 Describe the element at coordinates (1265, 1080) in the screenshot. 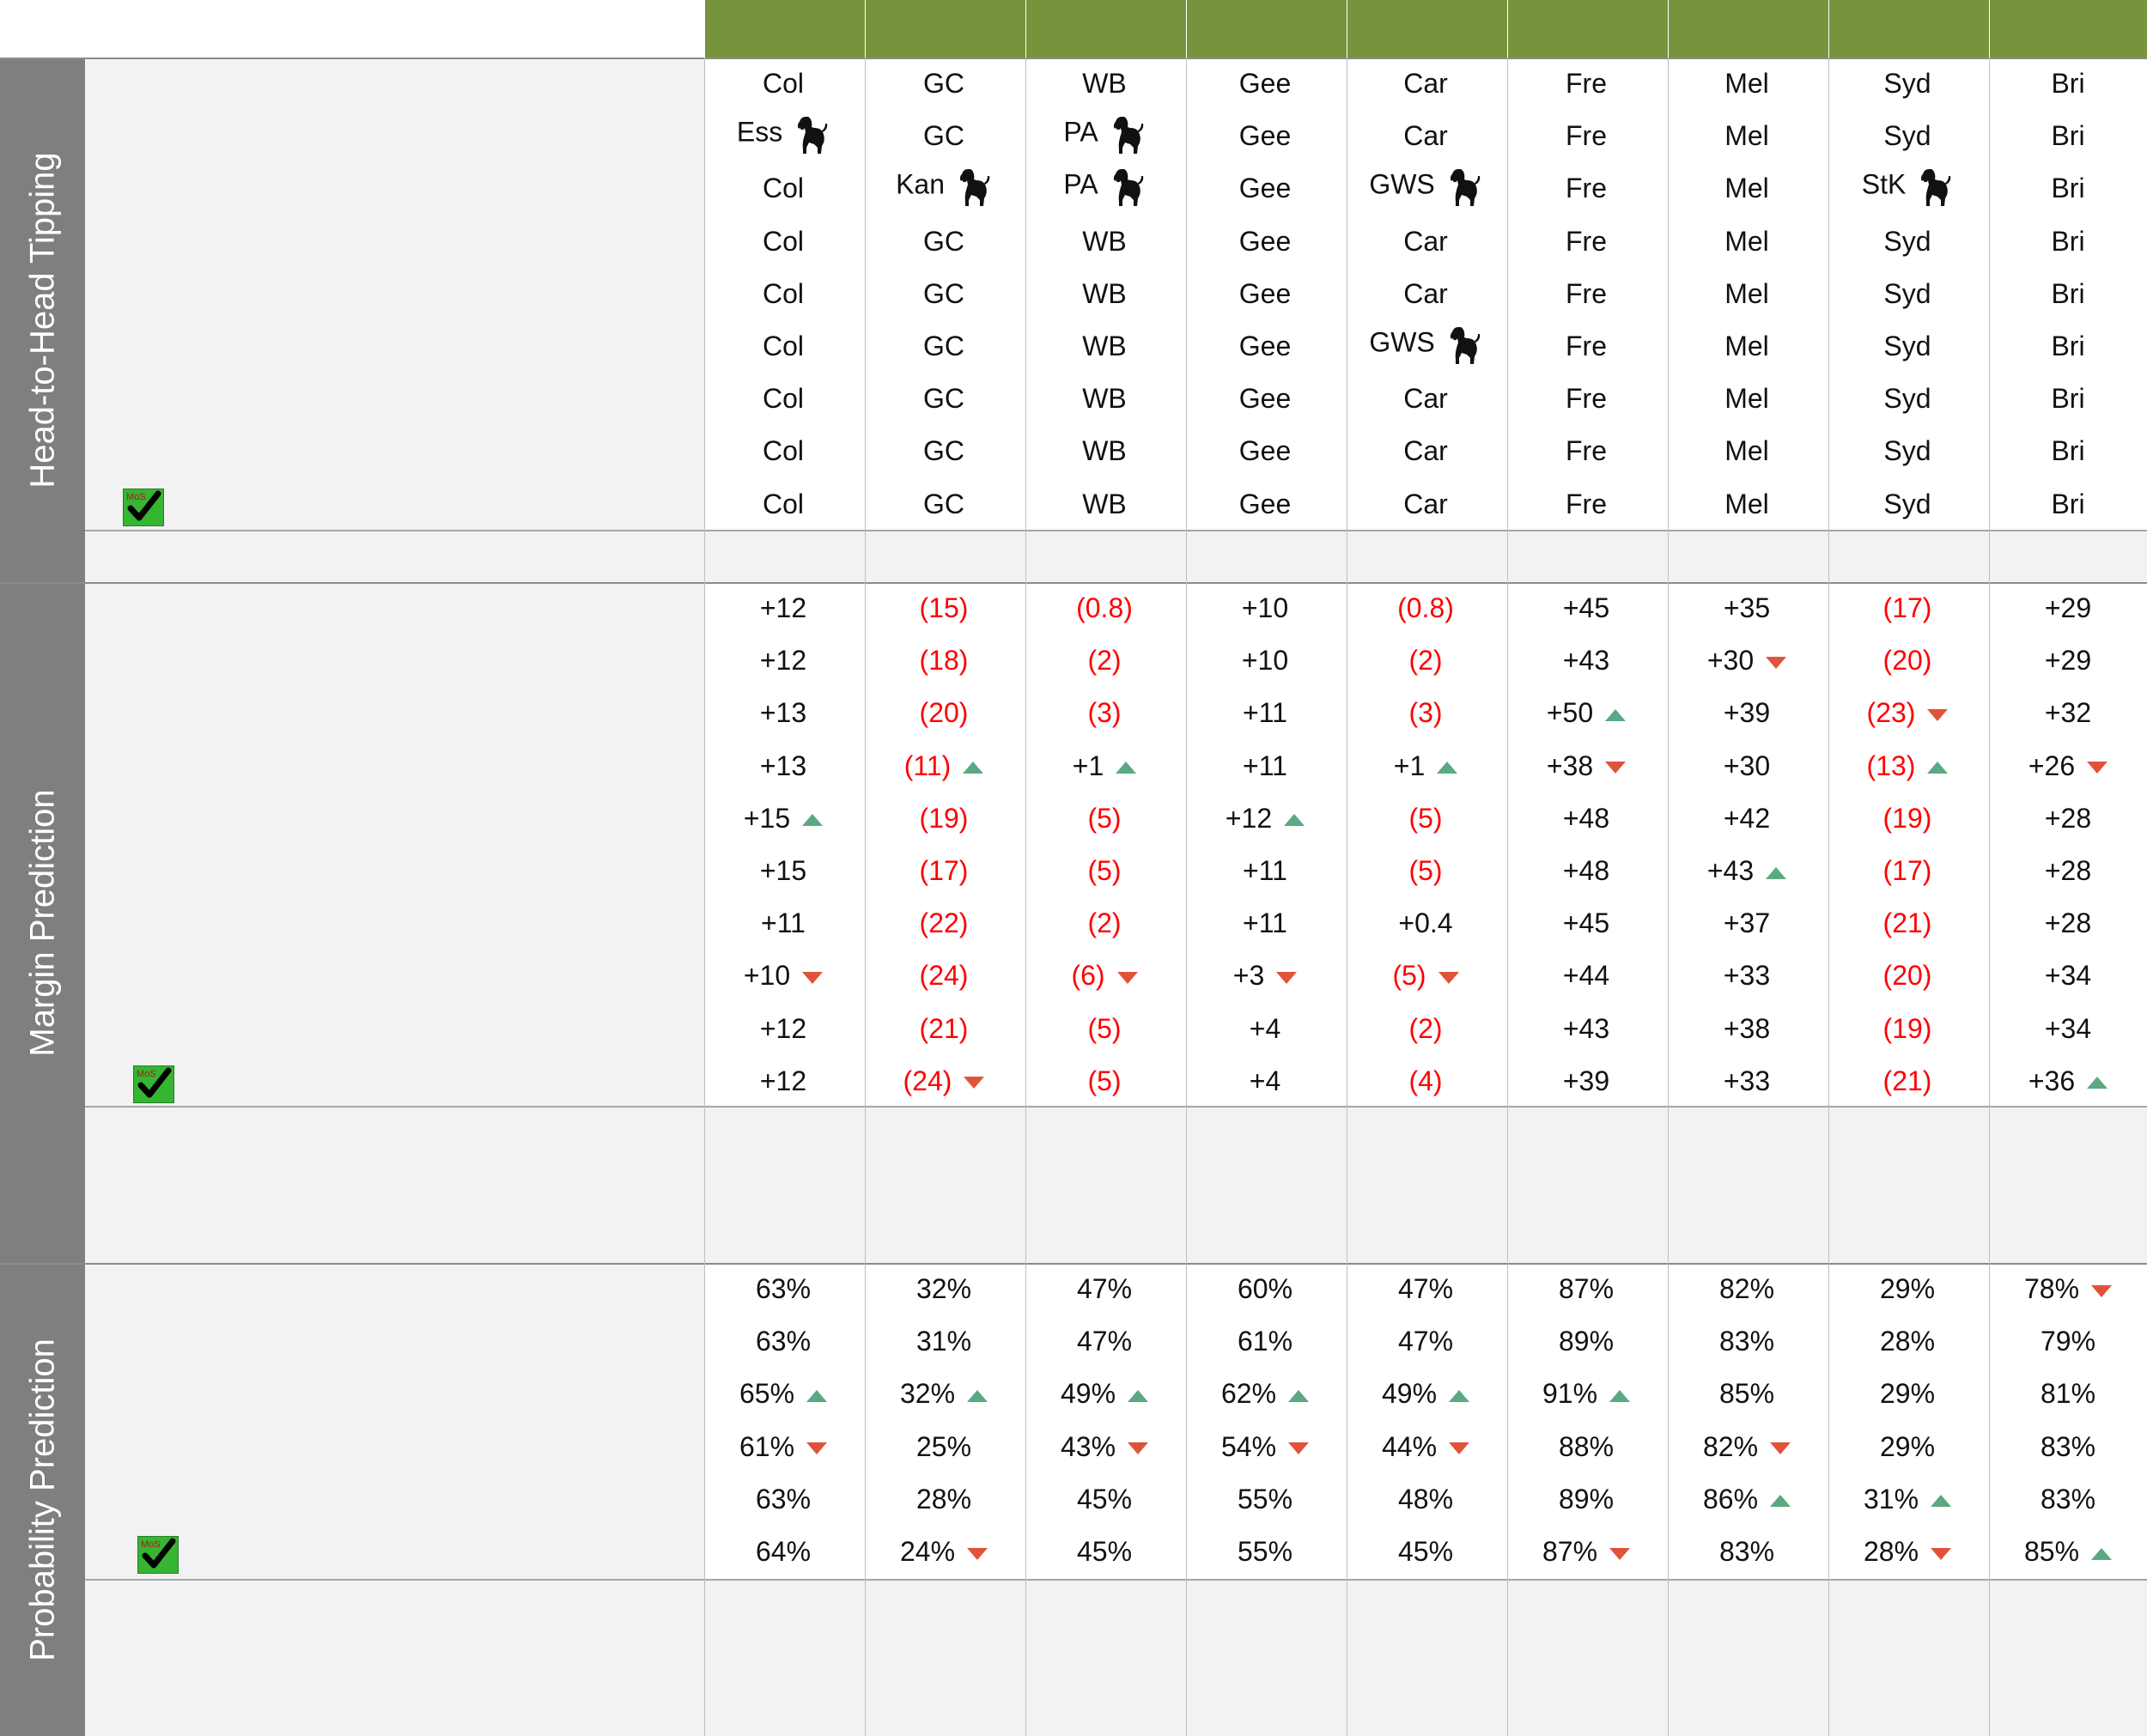

I see `value-text: +4` at that location.